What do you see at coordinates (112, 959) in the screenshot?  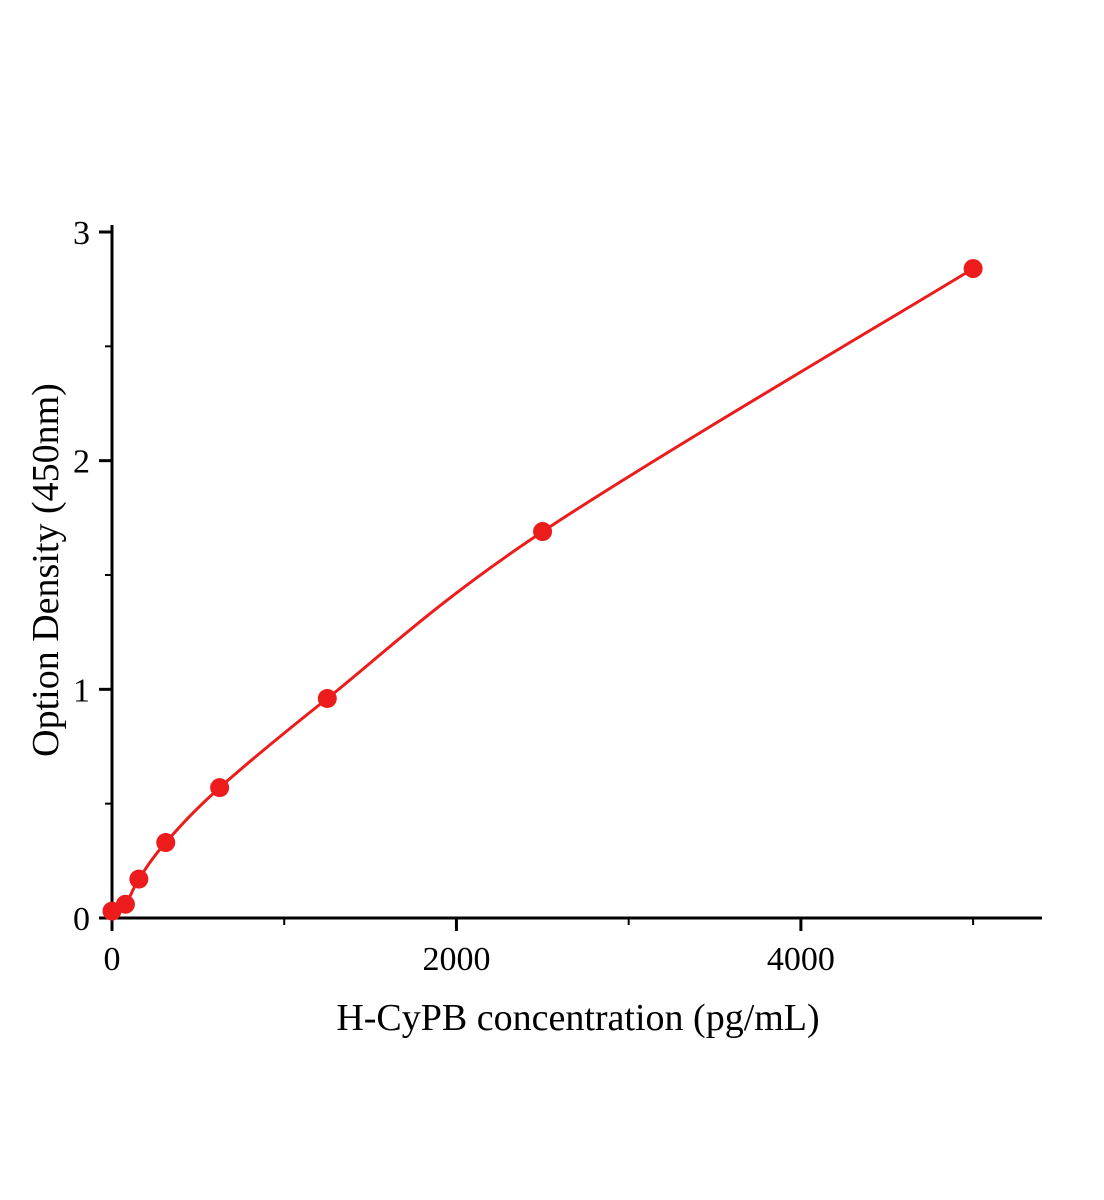 I see `x-tick-label: 0` at bounding box center [112, 959].